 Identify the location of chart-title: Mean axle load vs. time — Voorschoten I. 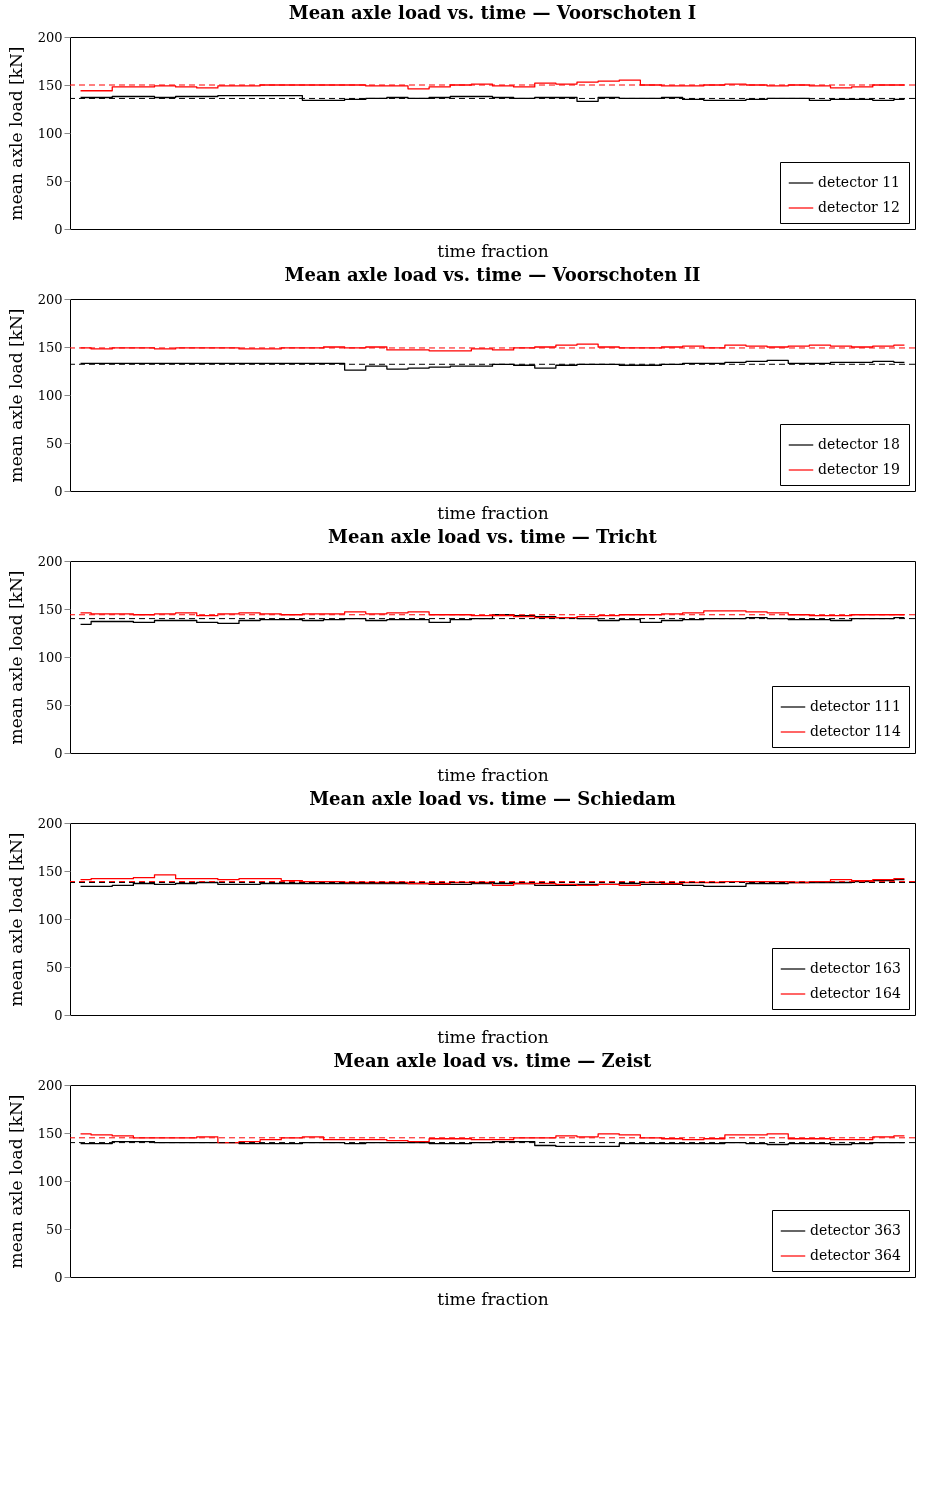
(492, 12).